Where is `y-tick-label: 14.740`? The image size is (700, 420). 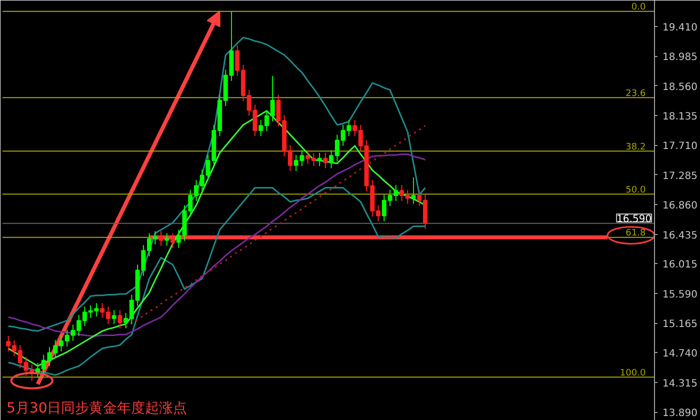
y-tick-label: 14.740 is located at coordinates (680, 354).